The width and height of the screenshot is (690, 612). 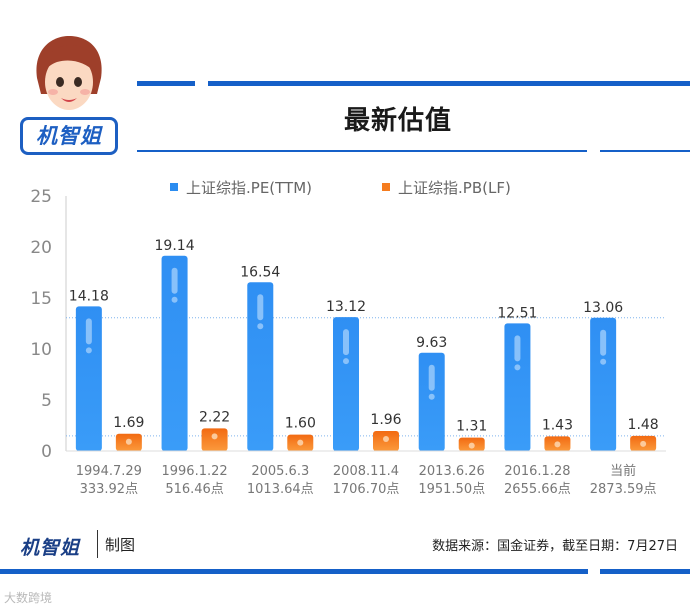 What do you see at coordinates (643, 425) in the screenshot?
I see `data-label-pb: 1.48` at bounding box center [643, 425].